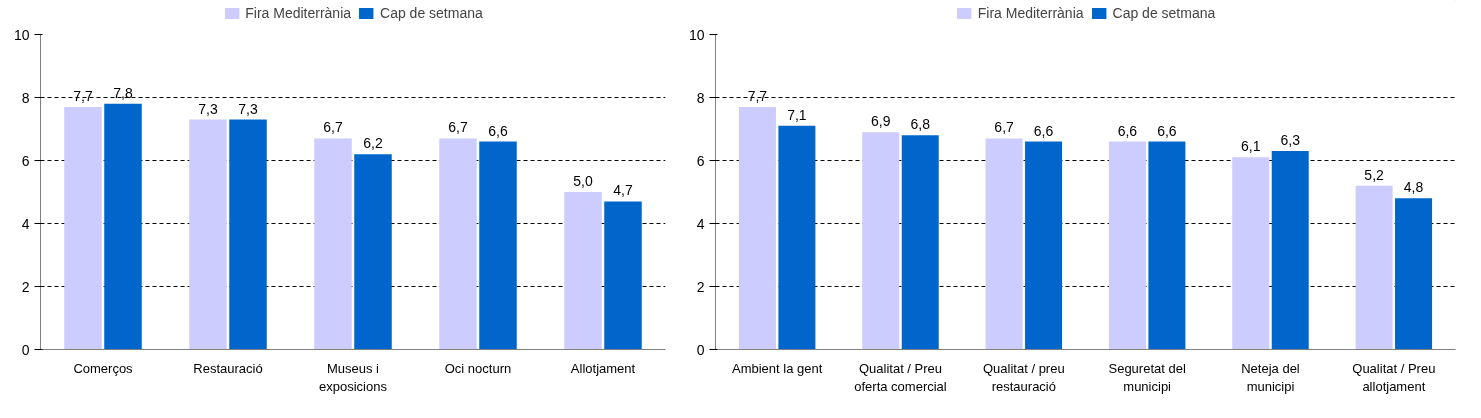 Image resolution: width=1481 pixels, height=418 pixels. I want to click on x-tick-label: Comerços, so click(103, 368).